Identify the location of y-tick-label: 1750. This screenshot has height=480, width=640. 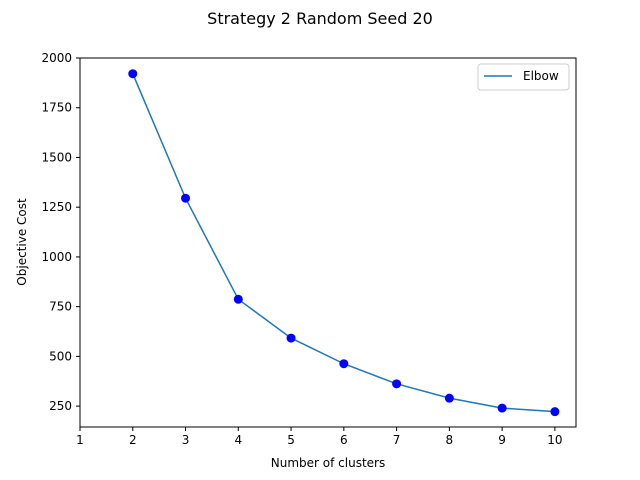
(56, 108).